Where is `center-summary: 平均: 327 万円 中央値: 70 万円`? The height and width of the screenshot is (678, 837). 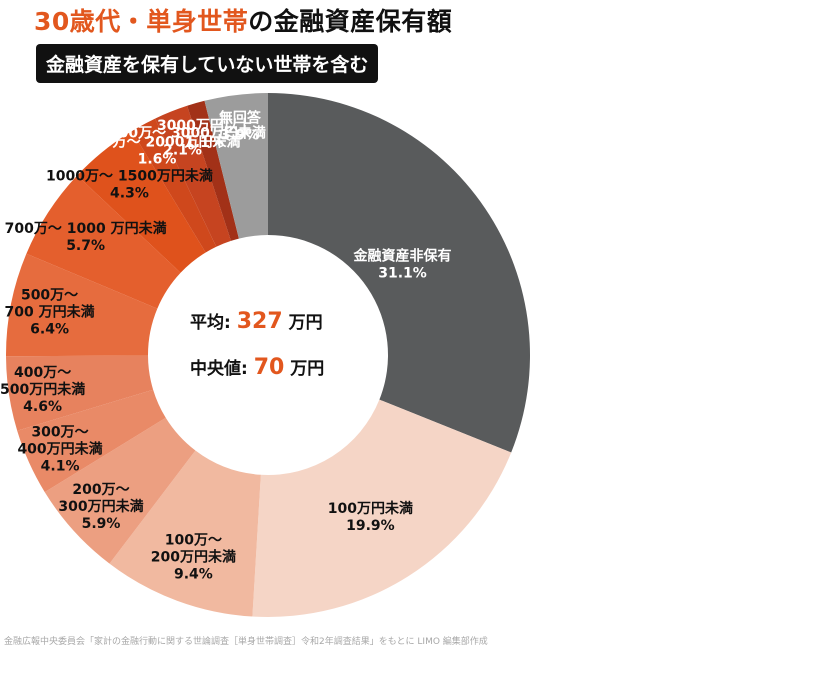
center-summary: 平均: 327 万円 中央値: 70 万円 is located at coordinates (257, 344).